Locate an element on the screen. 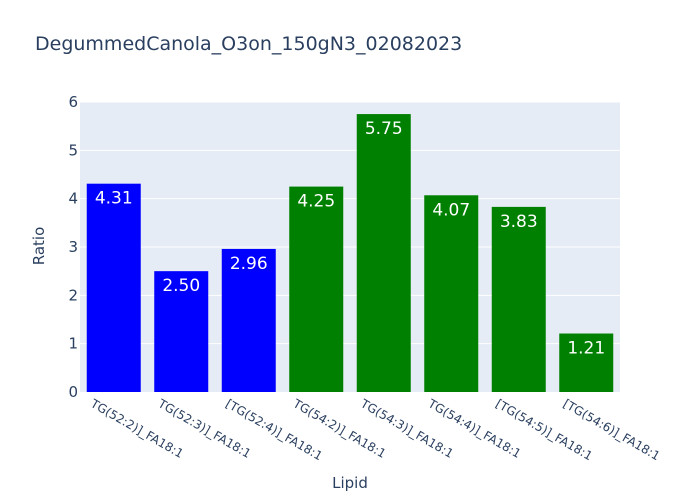 This screenshot has width=700, height=500. y-tick-label: 0 is located at coordinates (73, 392).